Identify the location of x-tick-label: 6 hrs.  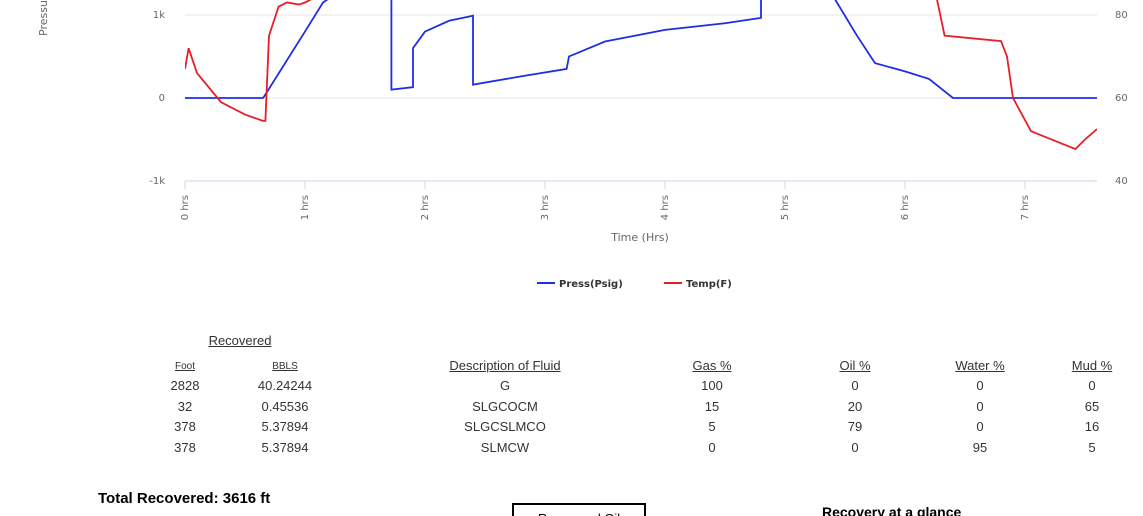
(905, 207).